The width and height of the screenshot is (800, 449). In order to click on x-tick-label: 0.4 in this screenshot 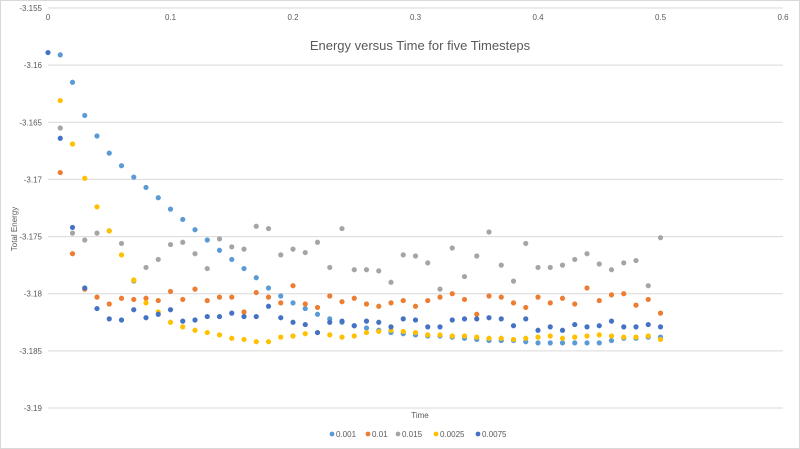, I will do `click(538, 17)`.